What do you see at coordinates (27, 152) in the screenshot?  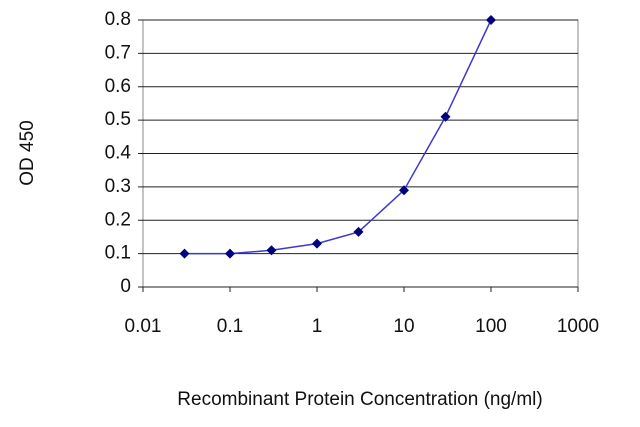 I see `y-axis-title: OD 450` at bounding box center [27, 152].